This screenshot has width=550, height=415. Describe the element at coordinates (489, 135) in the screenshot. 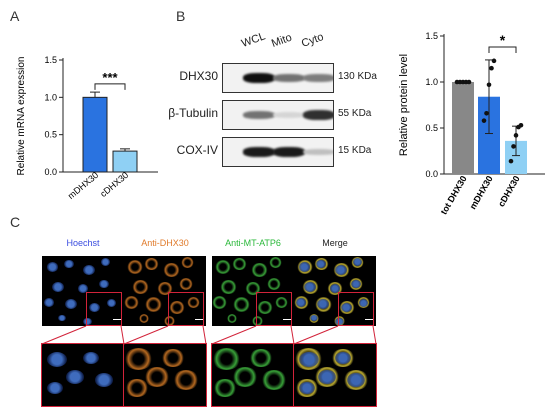

I see `bar-mDHX30` at that location.